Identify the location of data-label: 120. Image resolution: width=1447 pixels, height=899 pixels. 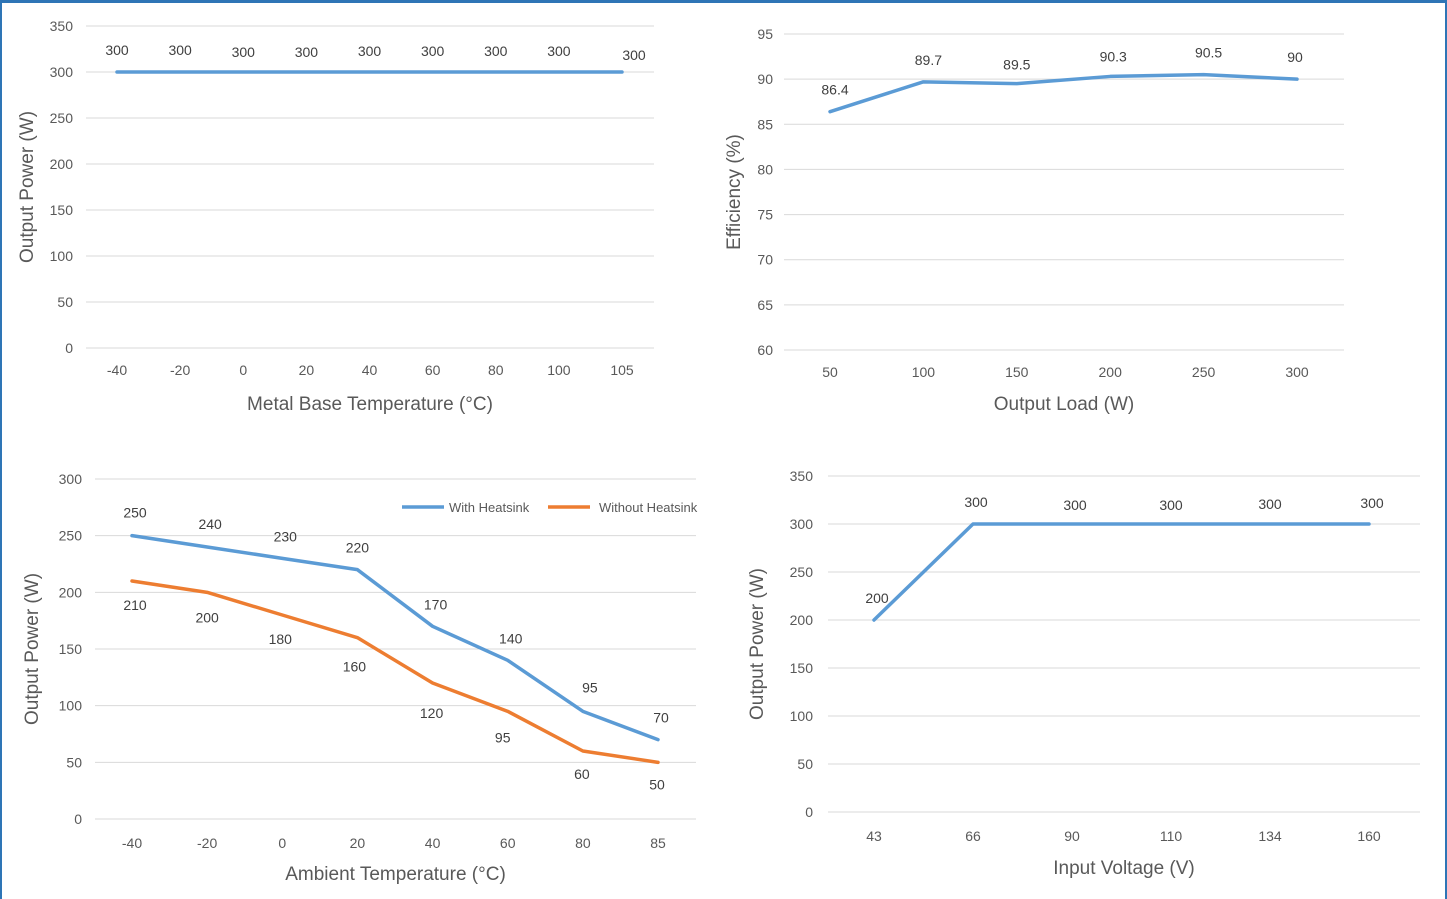
(432, 713).